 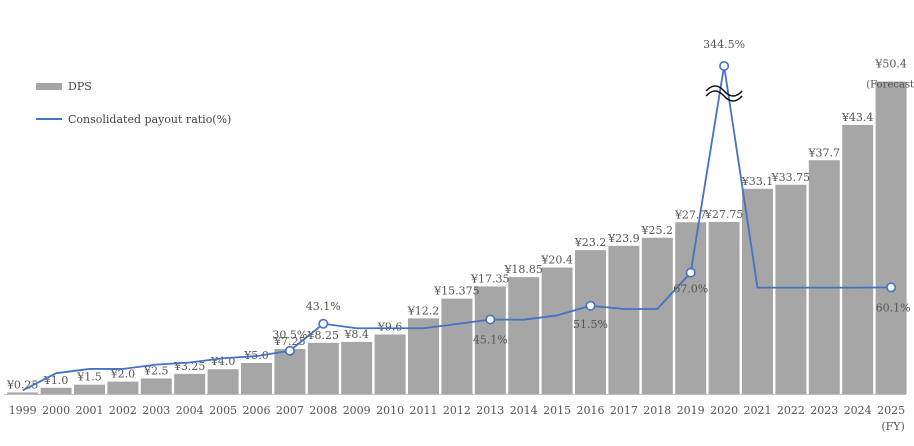 I want to click on x-tick-2021: 2021, so click(x=758, y=410).